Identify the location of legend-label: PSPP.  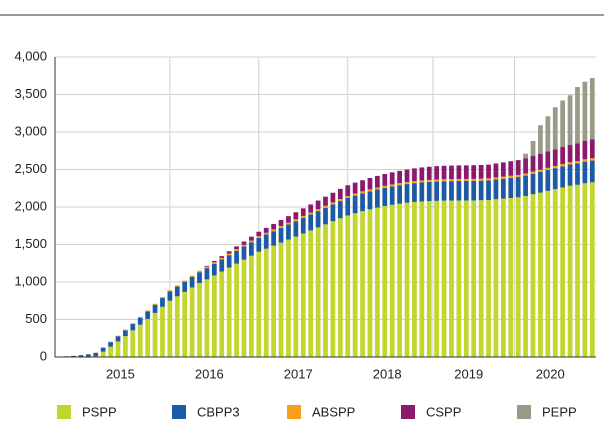
(99, 411).